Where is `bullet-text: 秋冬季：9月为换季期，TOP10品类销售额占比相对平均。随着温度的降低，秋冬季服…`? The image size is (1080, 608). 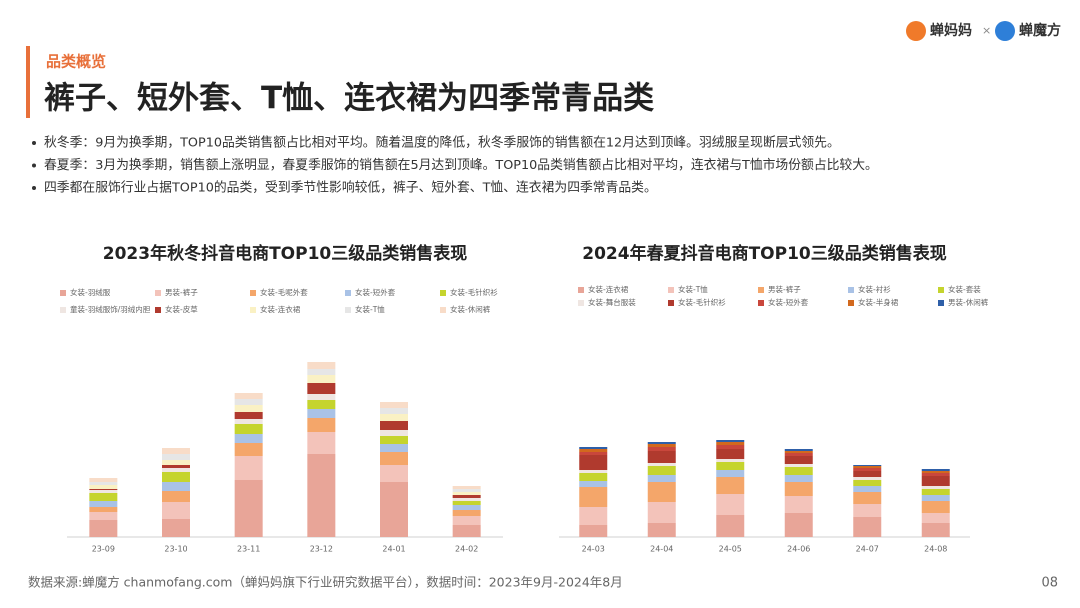
bullet-text: 秋冬季：9月为换季期，TOP10品类销售额占比相对平均。随着温度的降低，秋冬季服… is located at coordinates (442, 143).